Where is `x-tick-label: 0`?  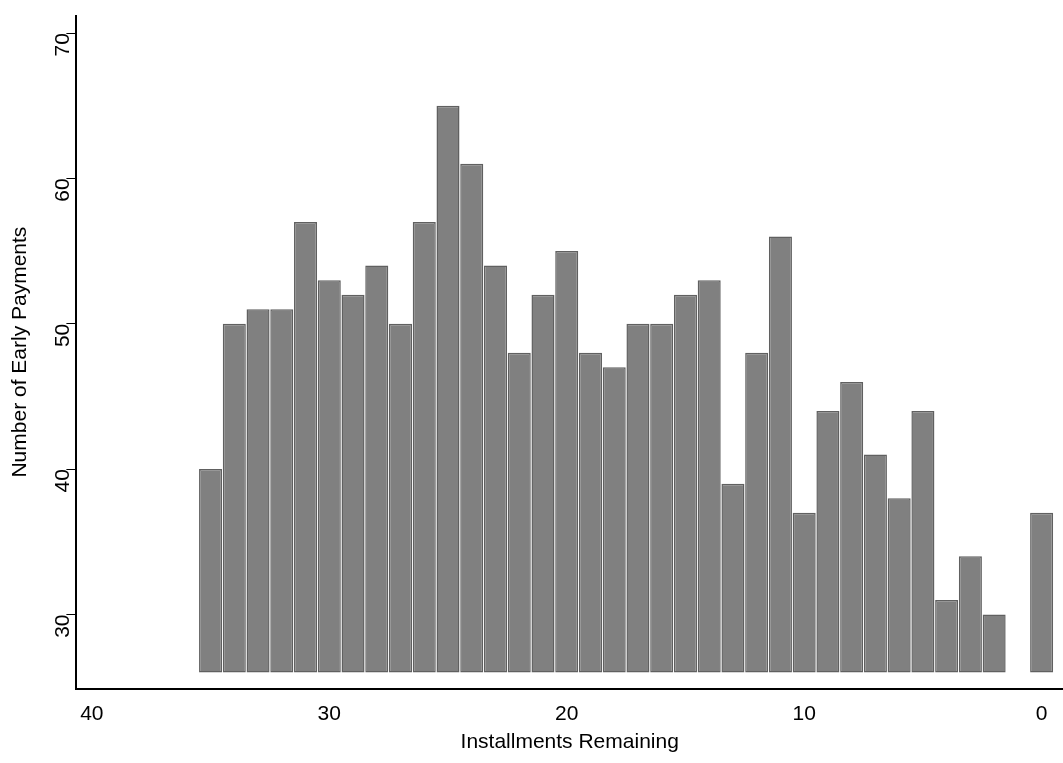 x-tick-label: 0 is located at coordinates (1041, 712).